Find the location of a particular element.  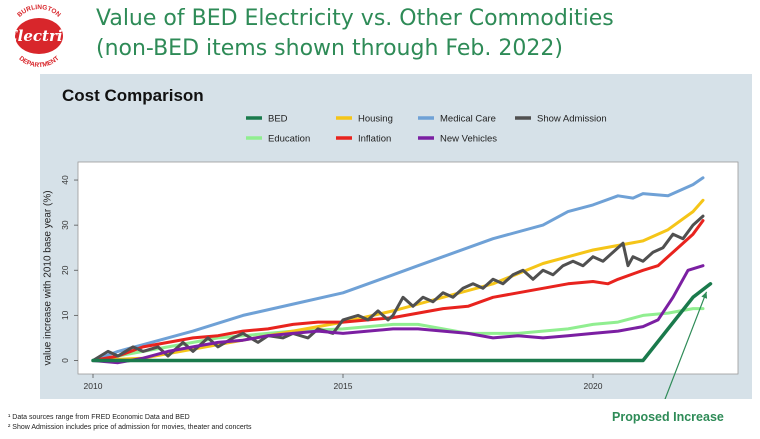

logo-top-text: BURLINGTON is located at coordinates (39, 11).